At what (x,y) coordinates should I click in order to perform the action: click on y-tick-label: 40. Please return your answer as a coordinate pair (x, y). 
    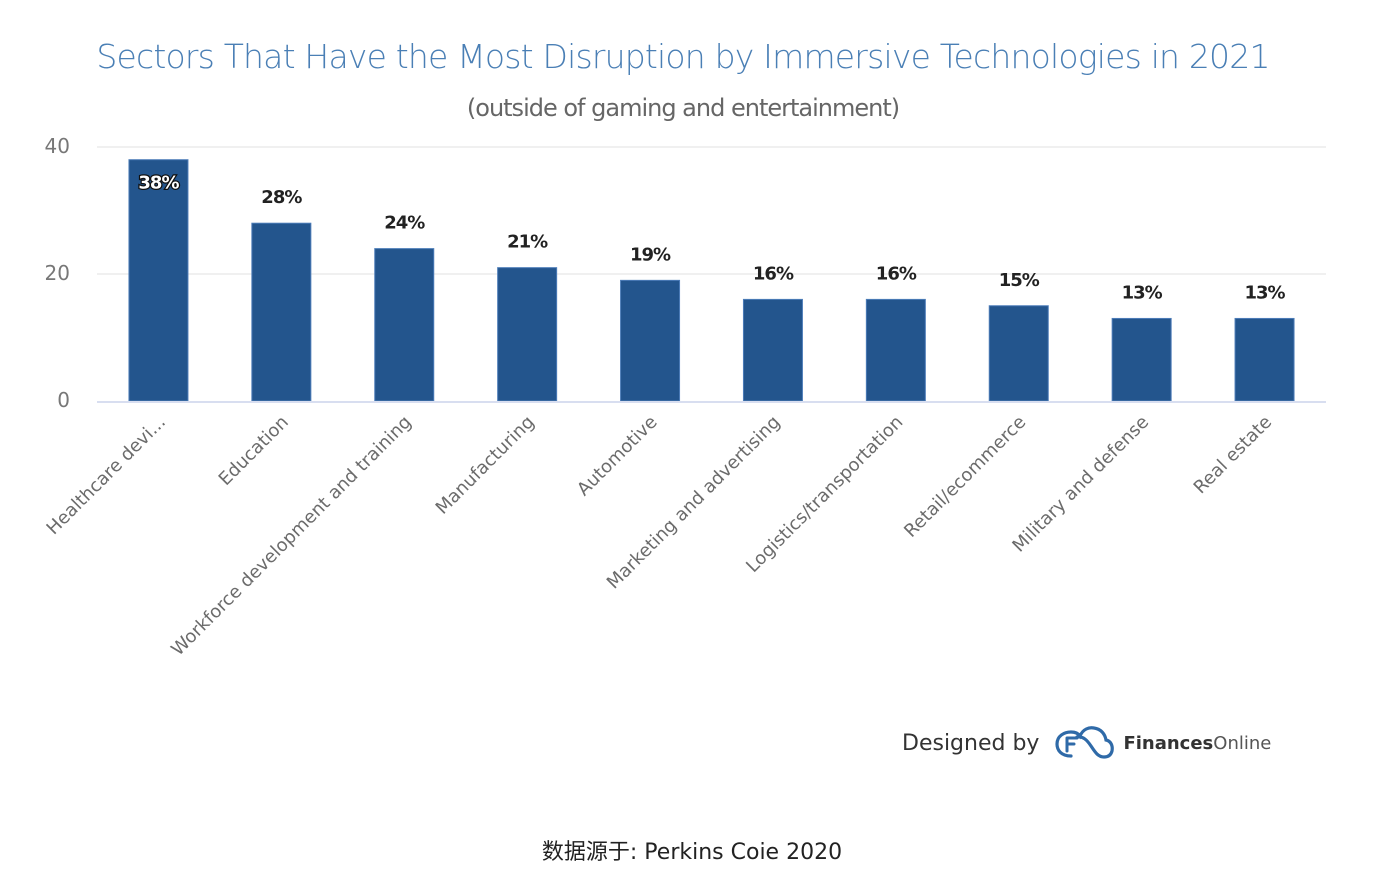
    Looking at the image, I should click on (57, 146).